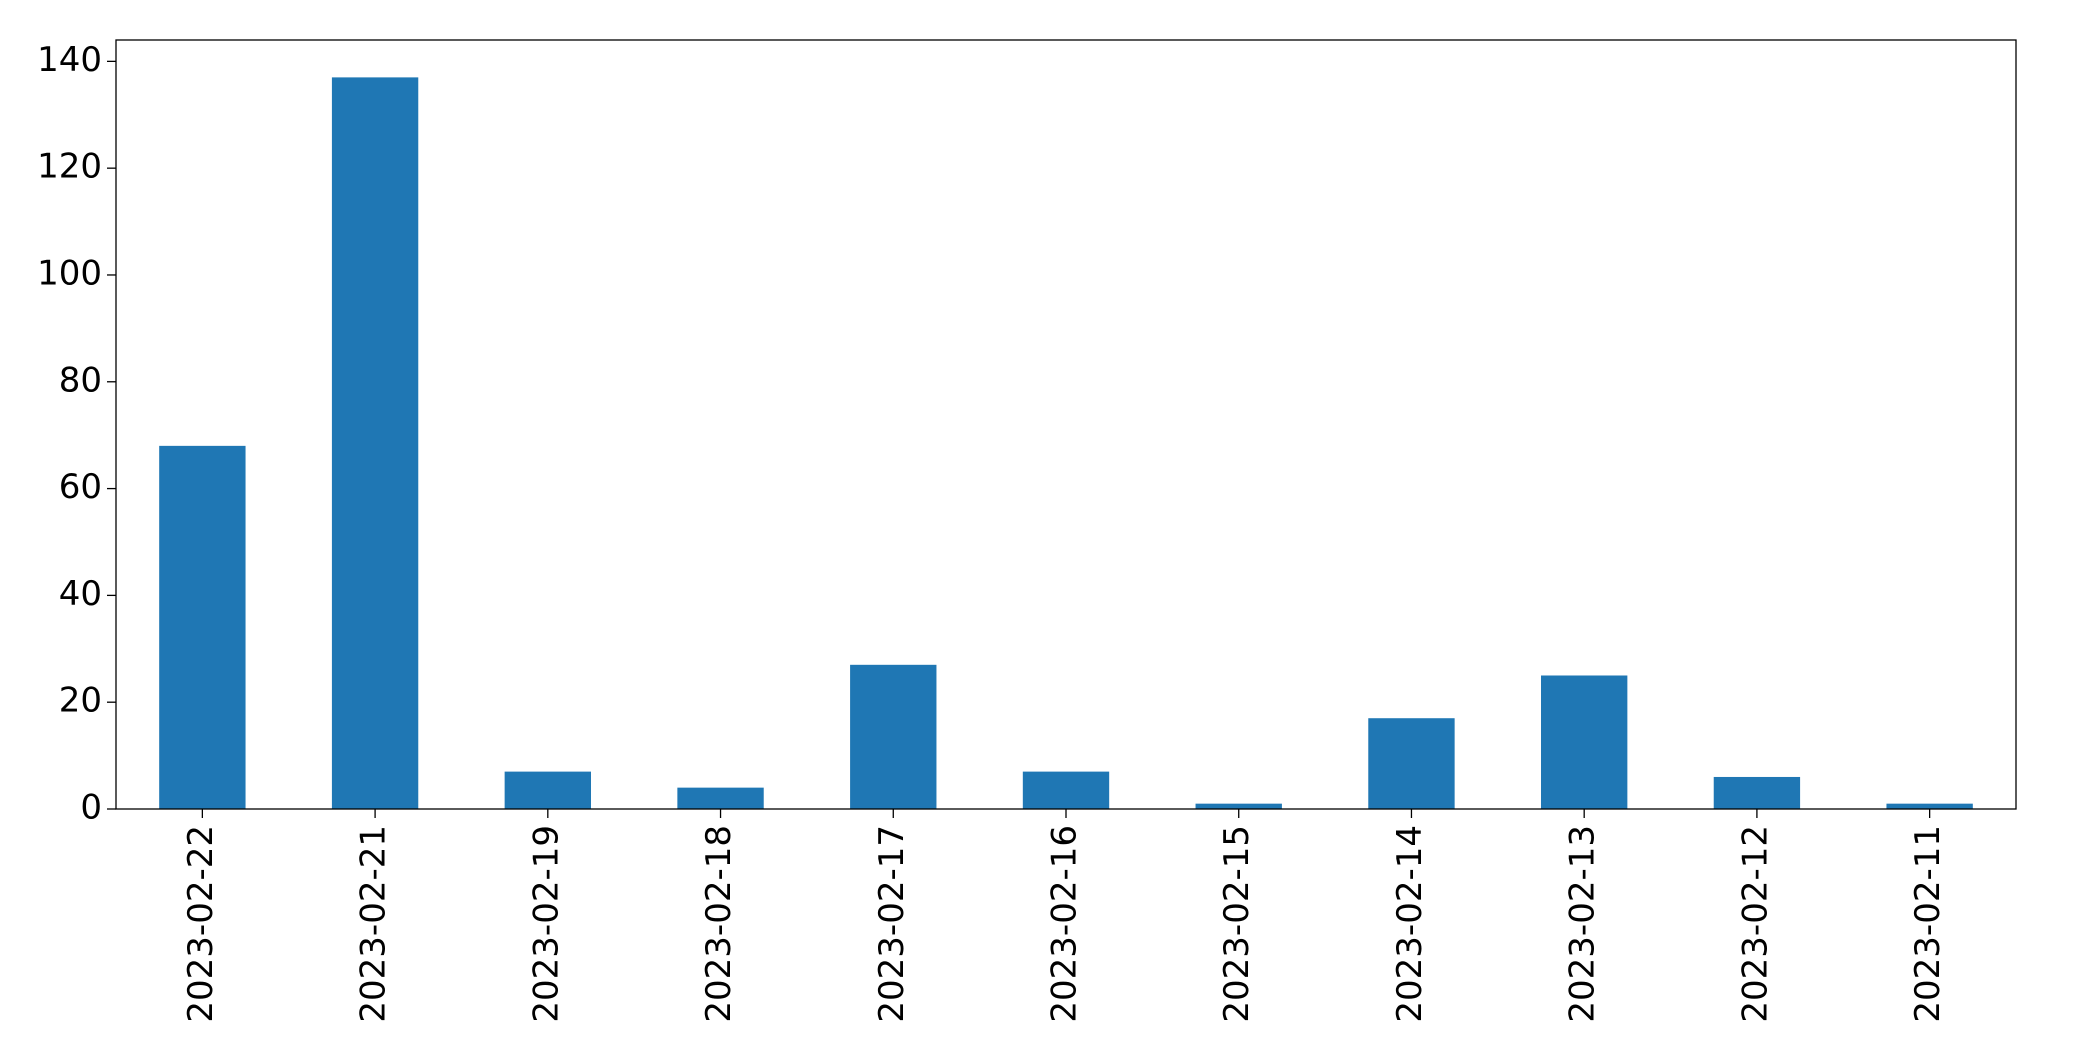  I want to click on x-tick-label: 2023-02-19, so click(546, 924).